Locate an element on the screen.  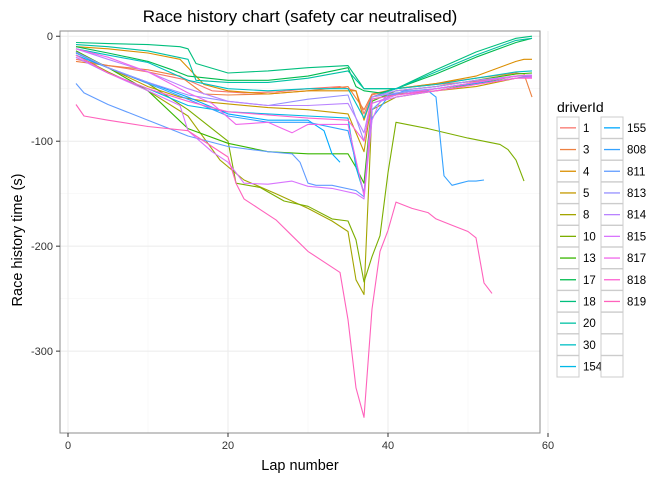
legend-label-3: 3 is located at coordinates (586, 151).